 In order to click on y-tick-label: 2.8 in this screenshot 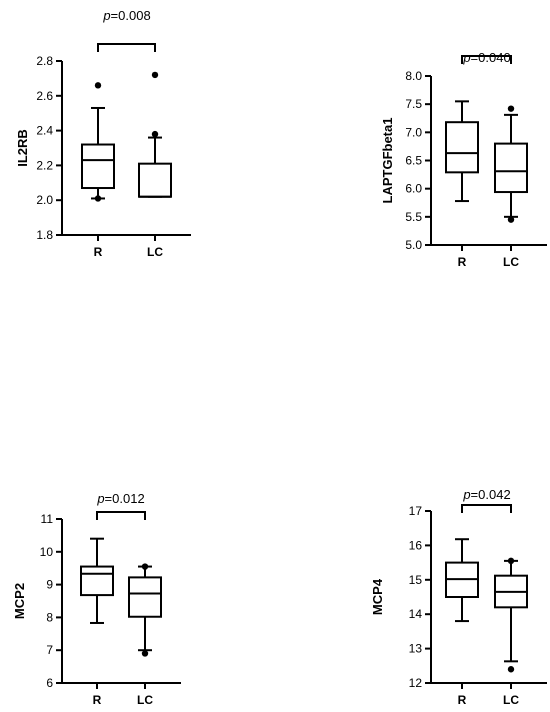, I will do `click(44, 61)`.